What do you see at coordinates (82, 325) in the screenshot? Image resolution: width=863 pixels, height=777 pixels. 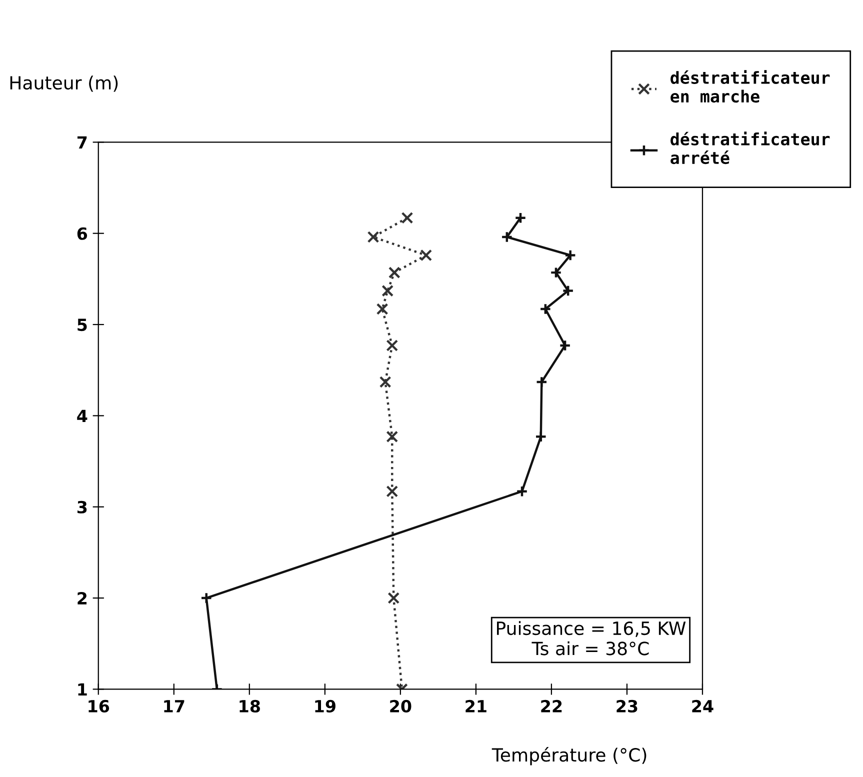 I see `y-tick-label: 5` at bounding box center [82, 325].